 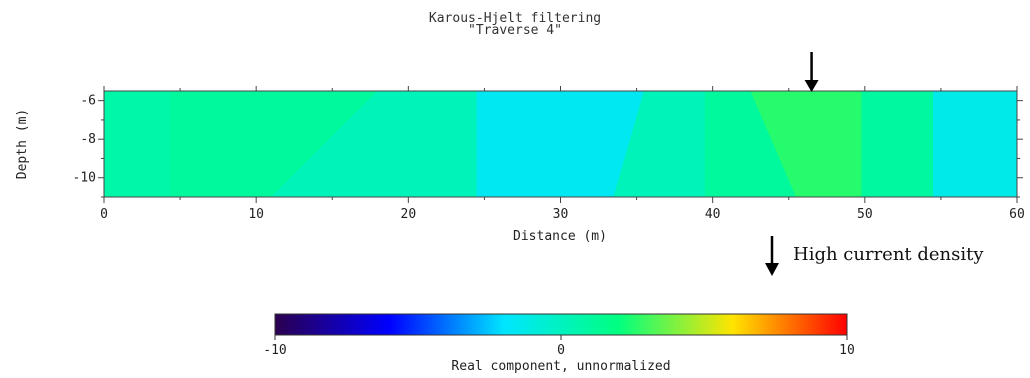 I want to click on x-tick-label: 30, so click(x=561, y=214).